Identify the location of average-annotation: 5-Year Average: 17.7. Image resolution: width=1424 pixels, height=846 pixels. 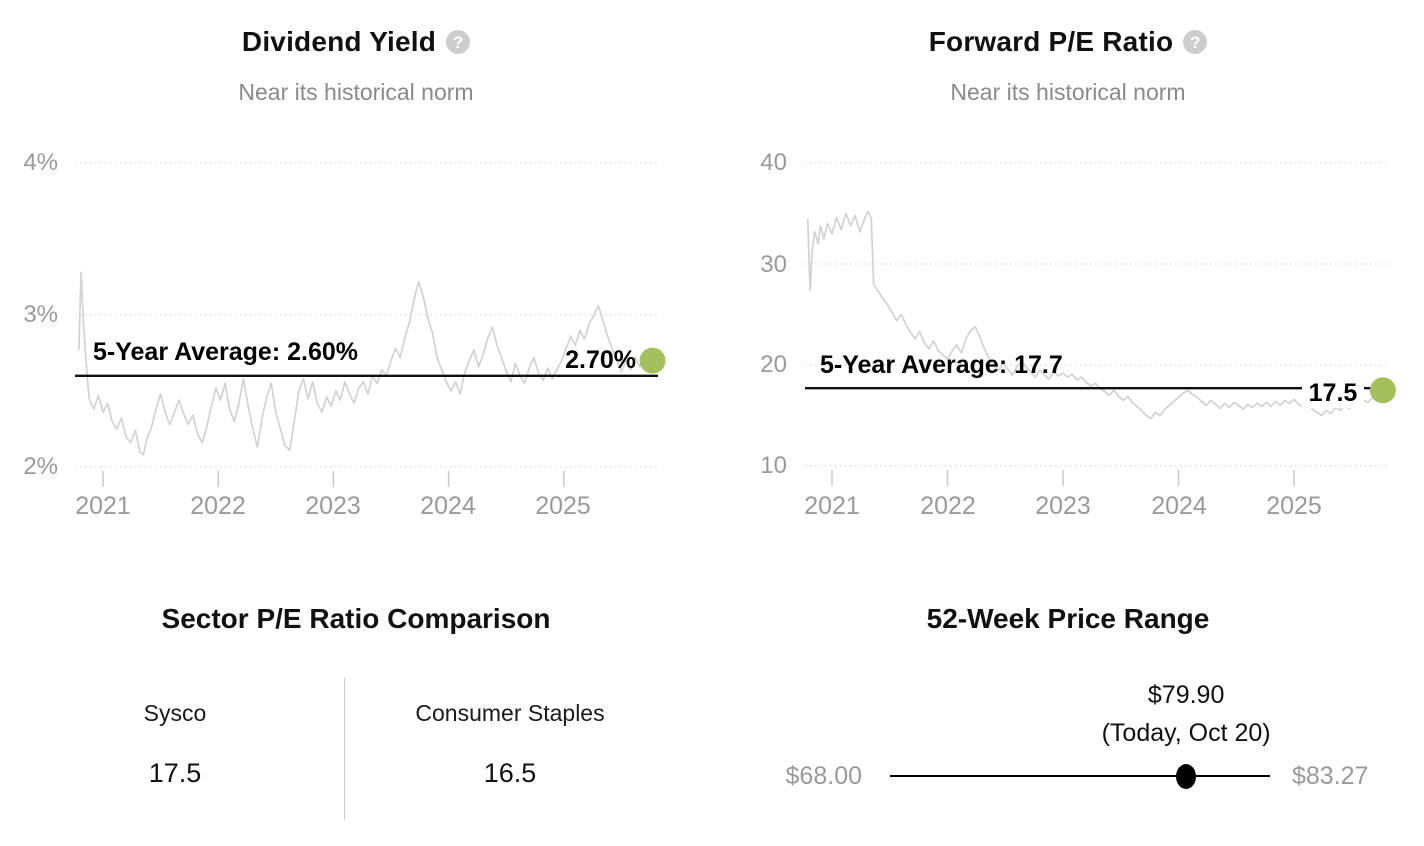
(941, 365).